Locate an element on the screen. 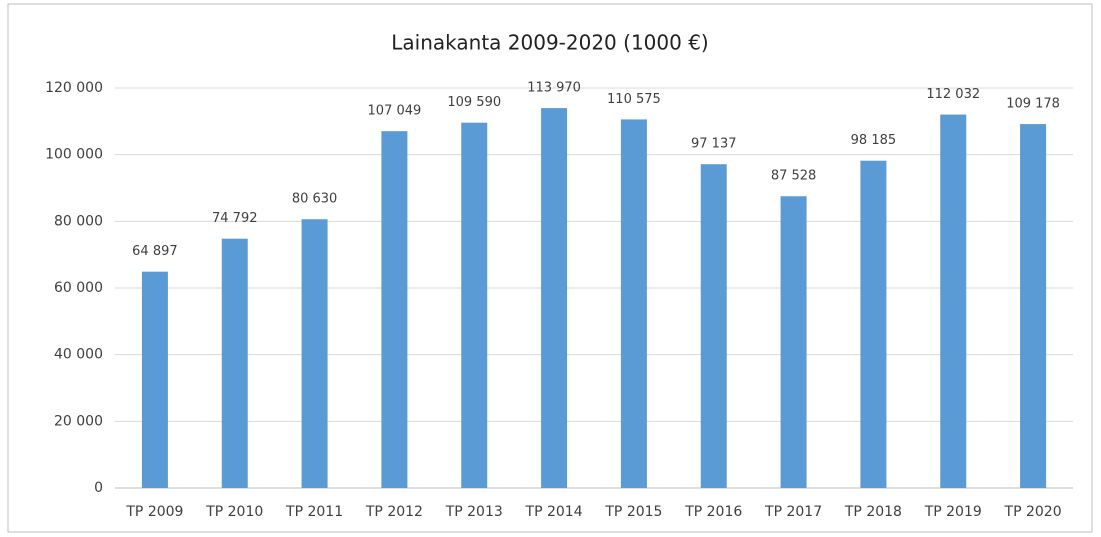  x-tick-label: TP 2011 is located at coordinates (314, 512).